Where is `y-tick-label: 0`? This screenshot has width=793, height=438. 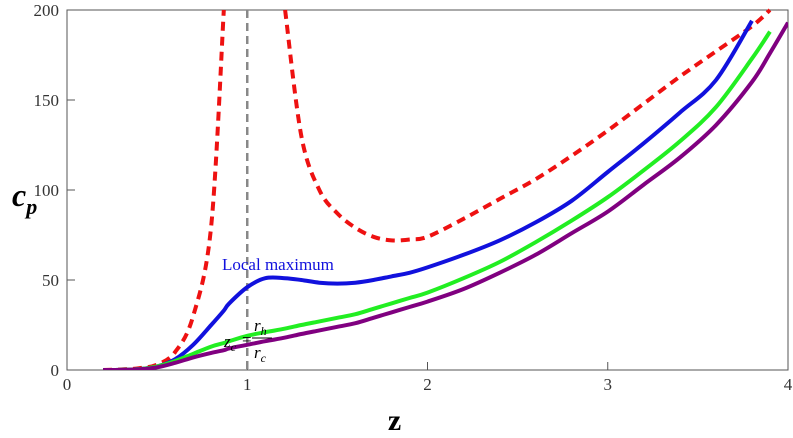 y-tick-label: 0 is located at coordinates (55, 370).